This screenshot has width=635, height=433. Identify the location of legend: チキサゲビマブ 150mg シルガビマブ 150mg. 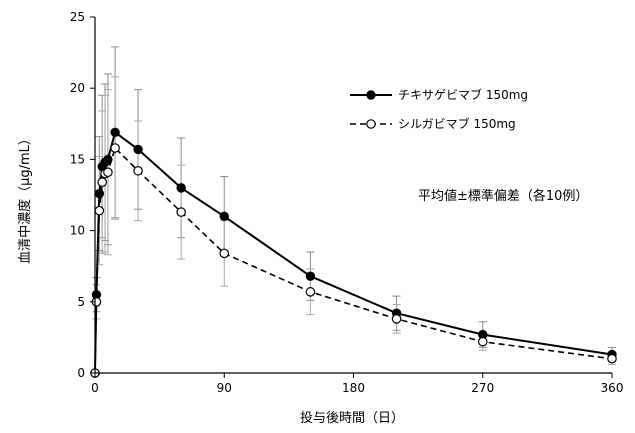
(439, 109).